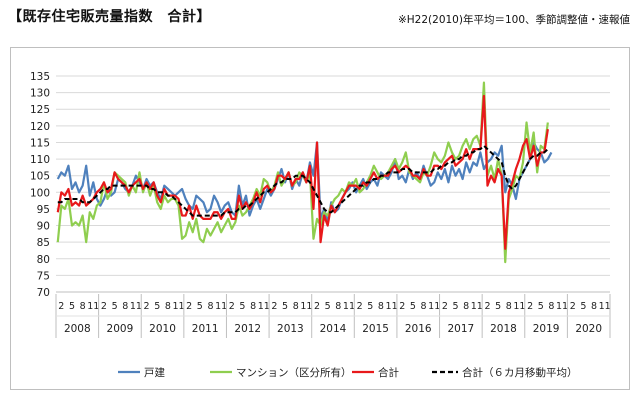 This screenshot has width=640, height=404. I want to click on y-tick-label: 115, so click(40, 143).